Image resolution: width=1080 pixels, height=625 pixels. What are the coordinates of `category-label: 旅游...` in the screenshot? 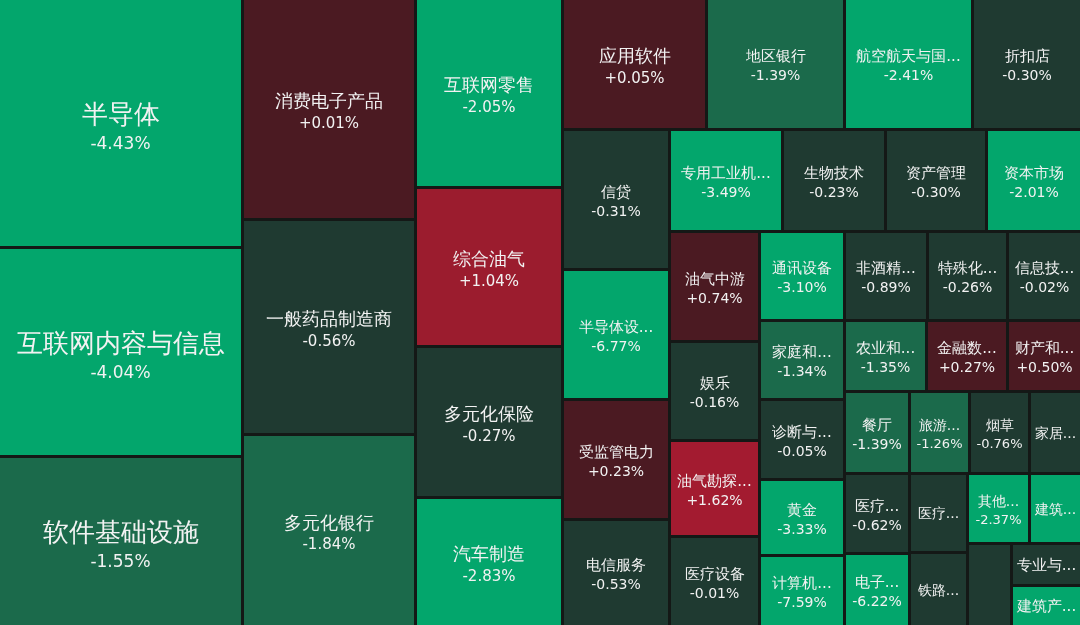 It's located at (939, 425).